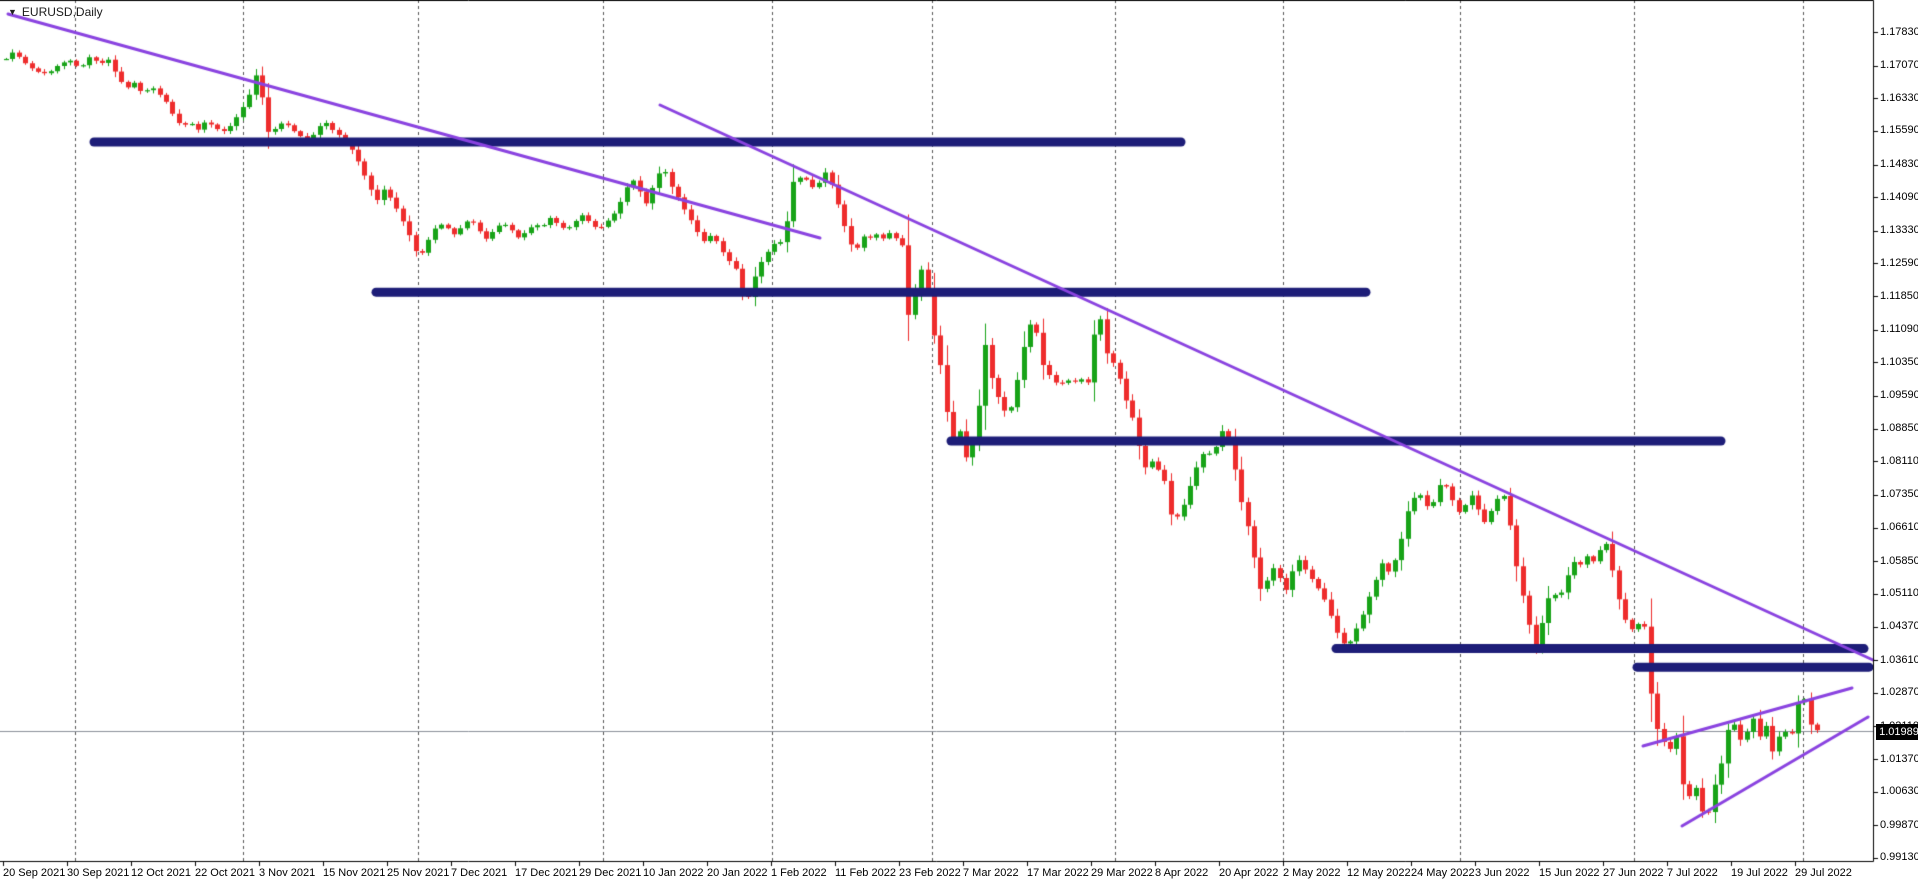 The image size is (1918, 880). I want to click on date-tick-label: 29 Dec 2021, so click(610, 873).